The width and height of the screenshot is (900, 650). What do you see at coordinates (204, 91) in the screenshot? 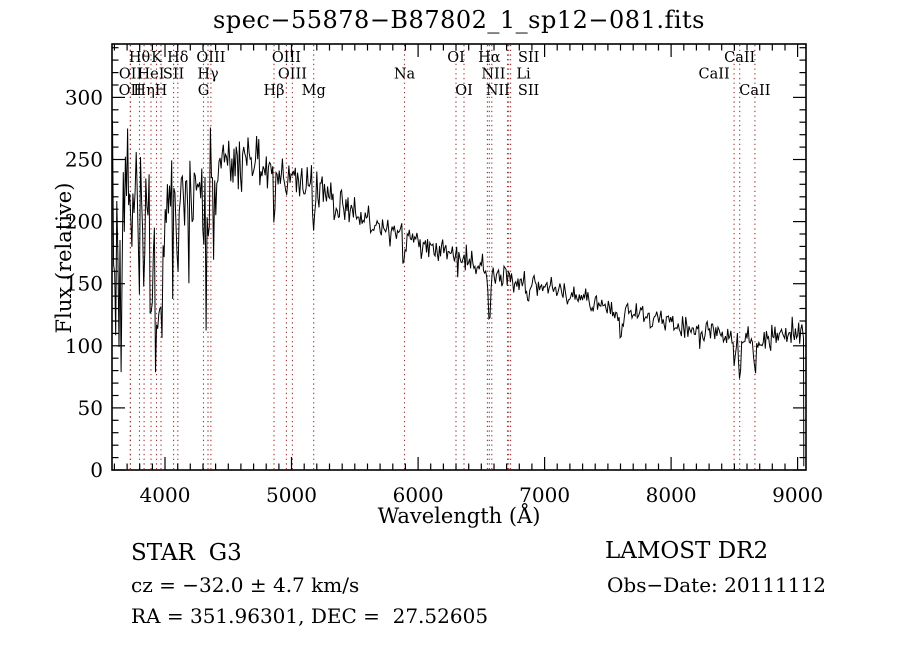
I see `spectral-line-label: G` at bounding box center [204, 91].